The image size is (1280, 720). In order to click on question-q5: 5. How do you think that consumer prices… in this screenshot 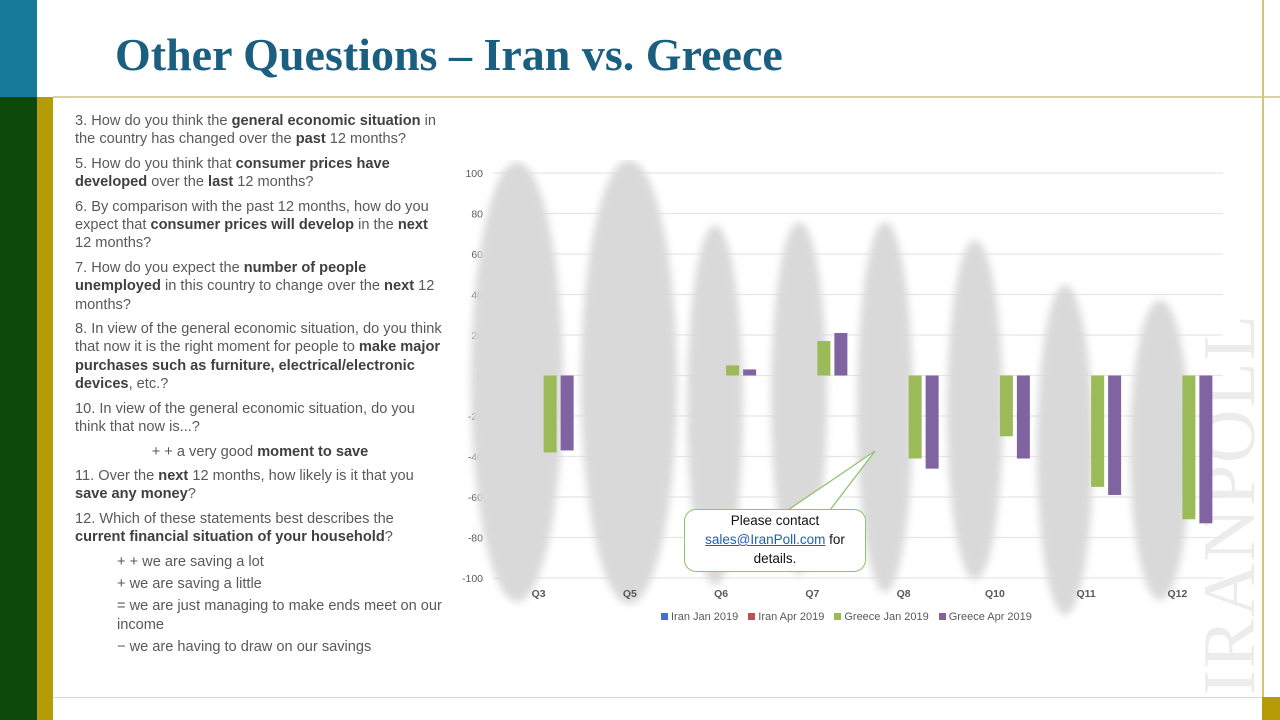, I will do `click(232, 173)`.